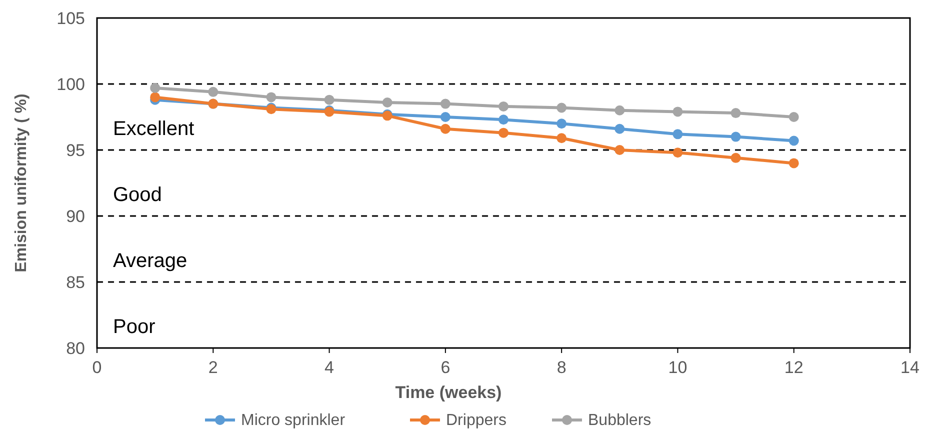 The width and height of the screenshot is (925, 437). What do you see at coordinates (137, 195) in the screenshot?
I see `annotation: Good` at bounding box center [137, 195].